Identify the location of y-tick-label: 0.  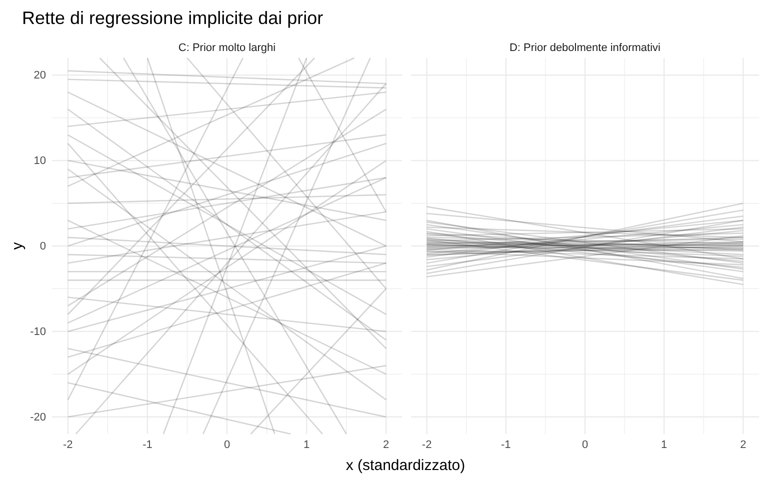
(43, 246).